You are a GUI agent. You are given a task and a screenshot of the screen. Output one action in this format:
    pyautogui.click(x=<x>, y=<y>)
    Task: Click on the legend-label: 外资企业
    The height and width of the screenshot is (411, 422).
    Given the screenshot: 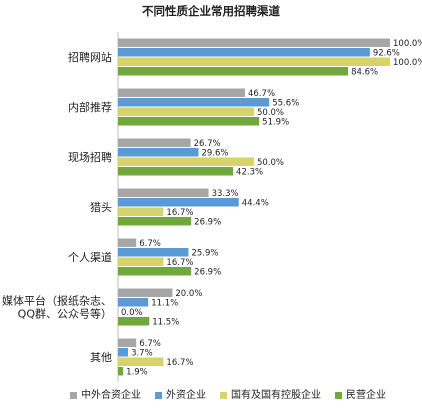 What is the action you would take?
    pyautogui.click(x=186, y=394)
    